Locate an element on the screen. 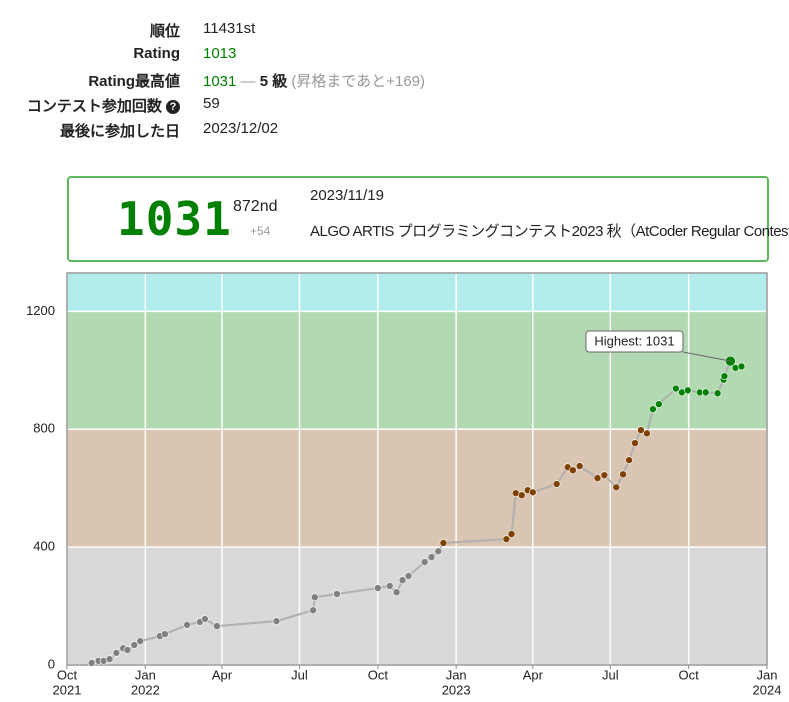  profile-row: 最後に参加した日 2023/12/02 is located at coordinates (260, 132).